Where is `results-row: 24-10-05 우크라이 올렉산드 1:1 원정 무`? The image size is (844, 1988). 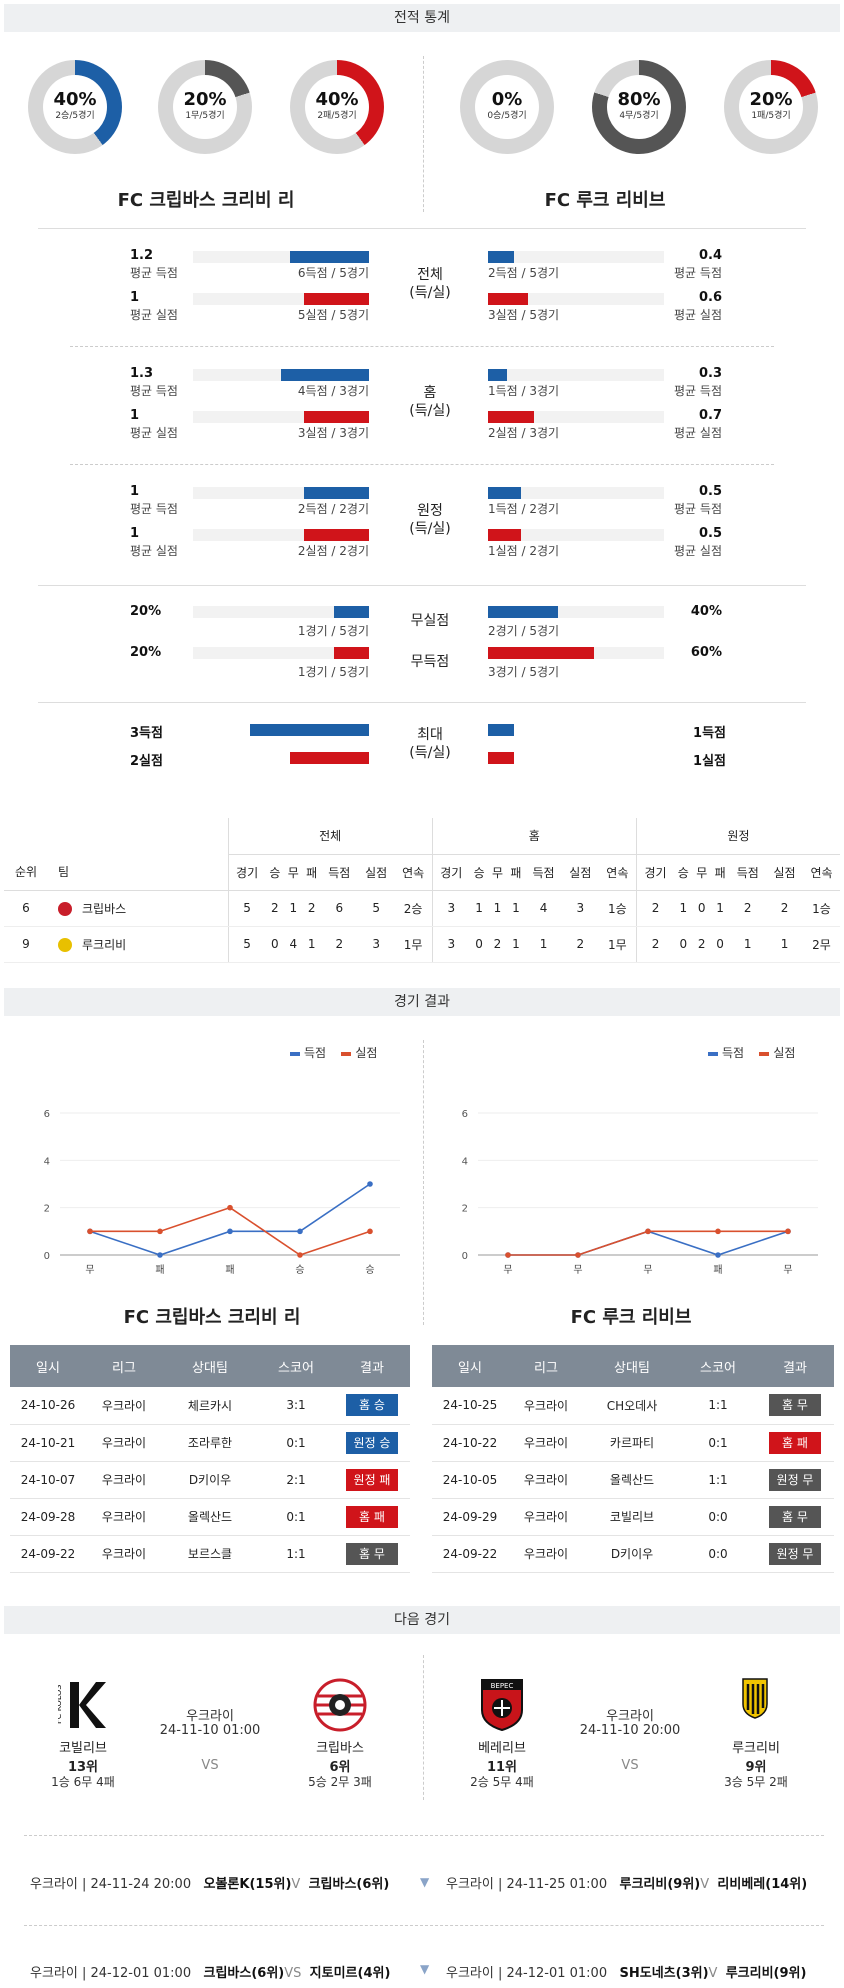 results-row: 24-10-05 우크라이 올렉산드 1:1 원정 무 is located at coordinates (633, 1480).